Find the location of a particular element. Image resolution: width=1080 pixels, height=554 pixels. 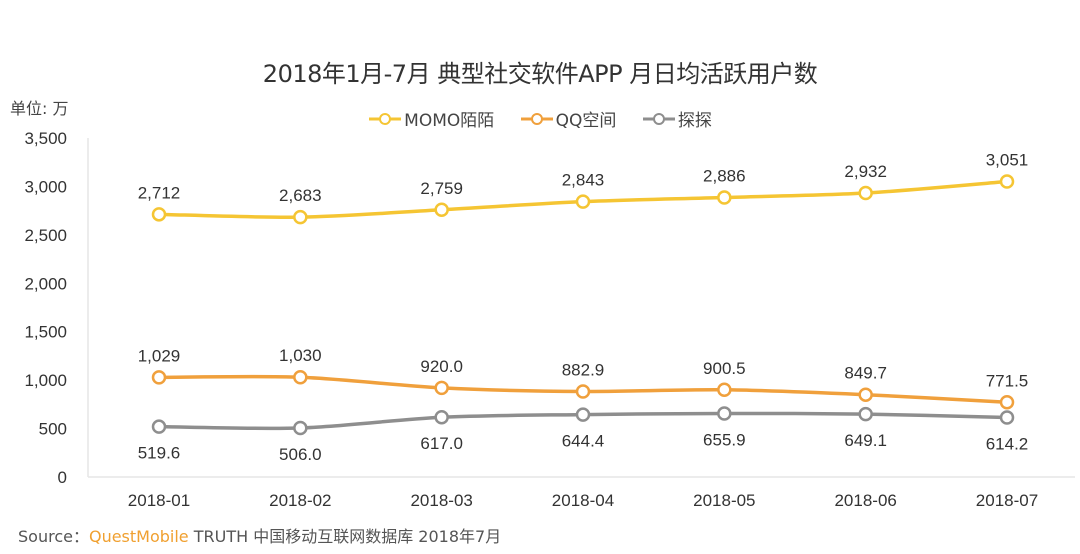

legend-item-tantan: 探探 is located at coordinates (677, 118).